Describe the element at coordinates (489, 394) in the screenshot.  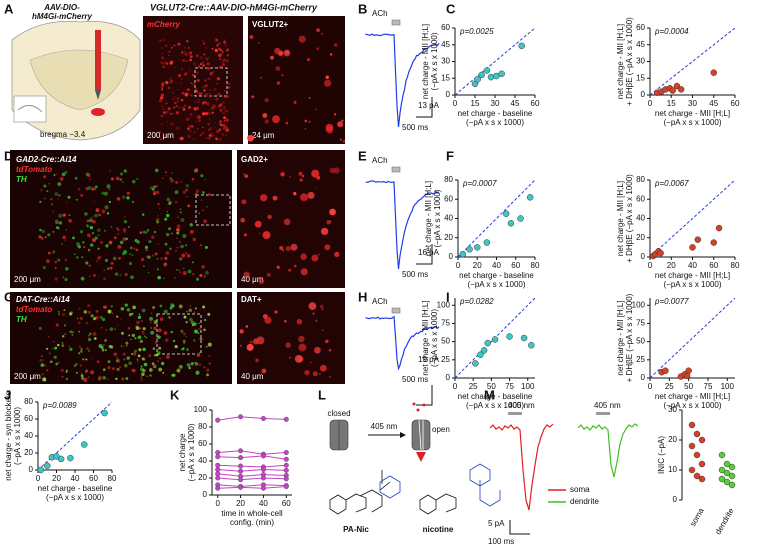
I see `panel-label: M` at that location.